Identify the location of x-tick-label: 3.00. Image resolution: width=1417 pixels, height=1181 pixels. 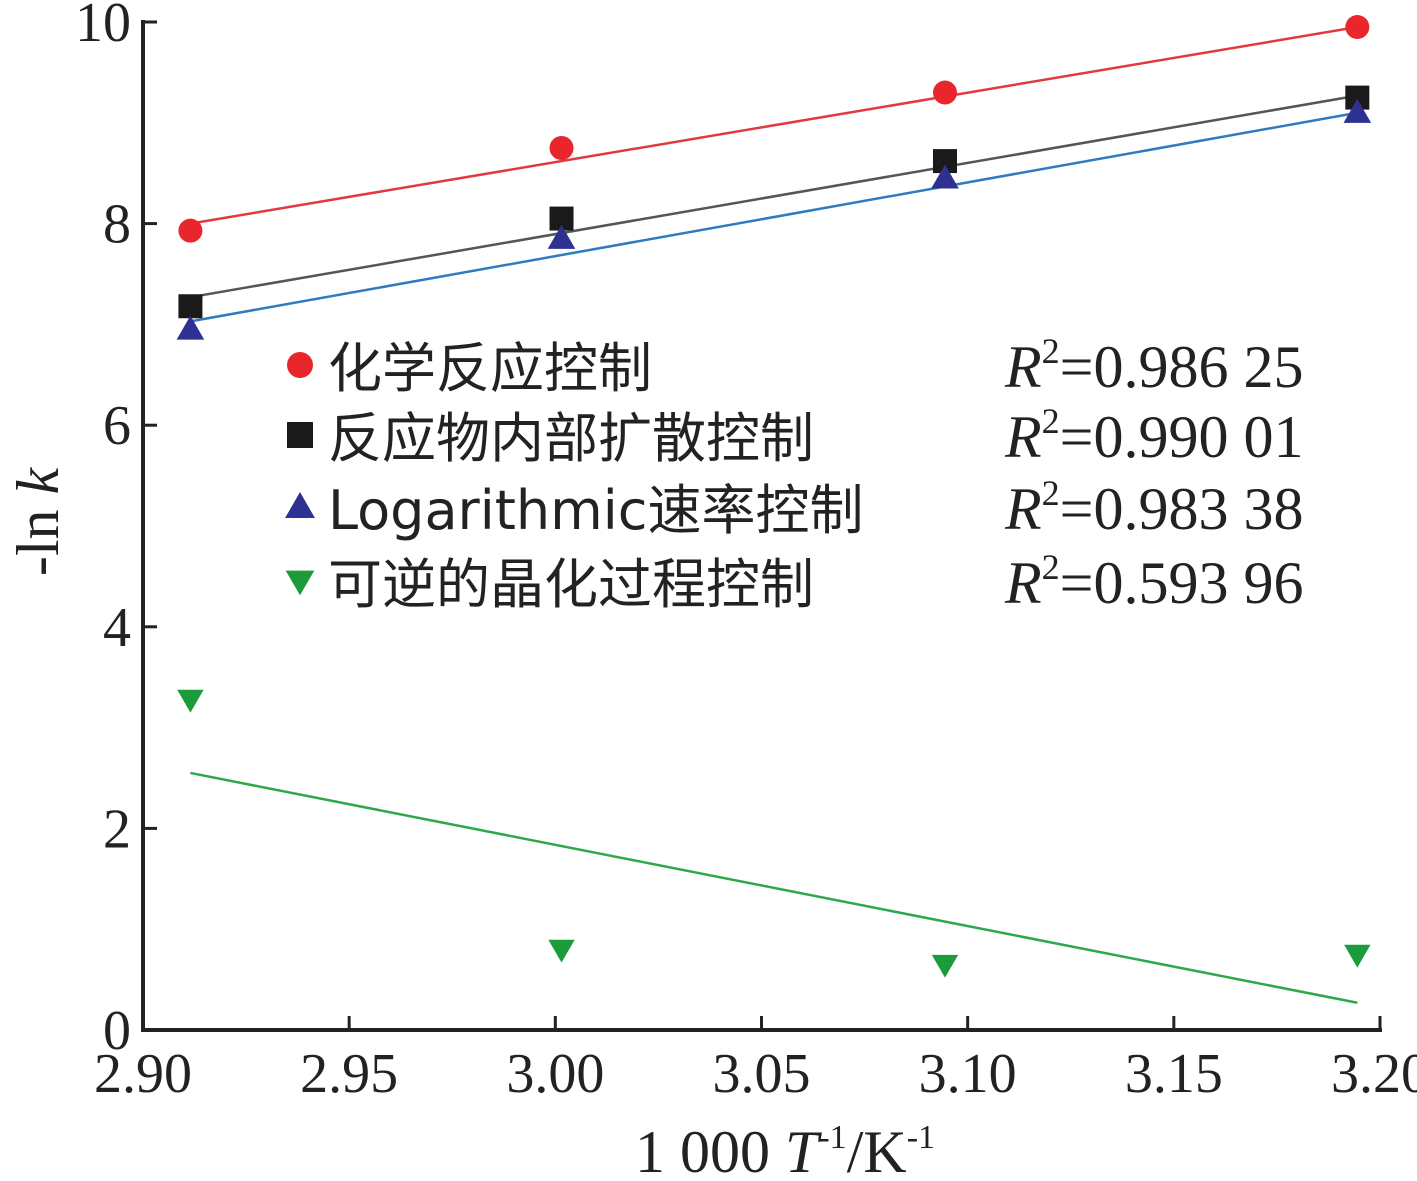
(555, 1074).